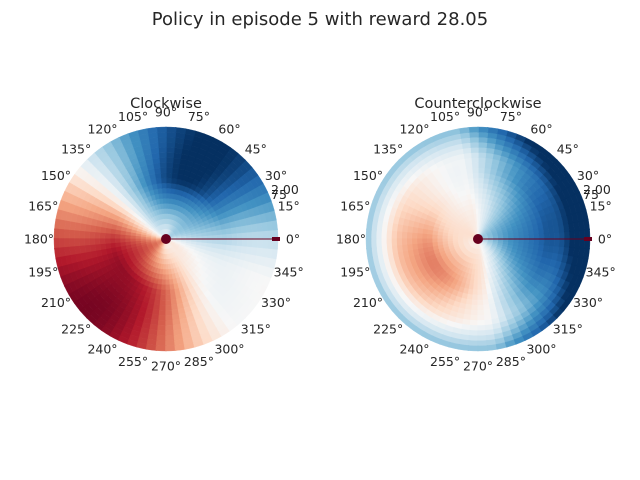  What do you see at coordinates (229, 129) in the screenshot?
I see `theta-tick-label: 60°` at bounding box center [229, 129].